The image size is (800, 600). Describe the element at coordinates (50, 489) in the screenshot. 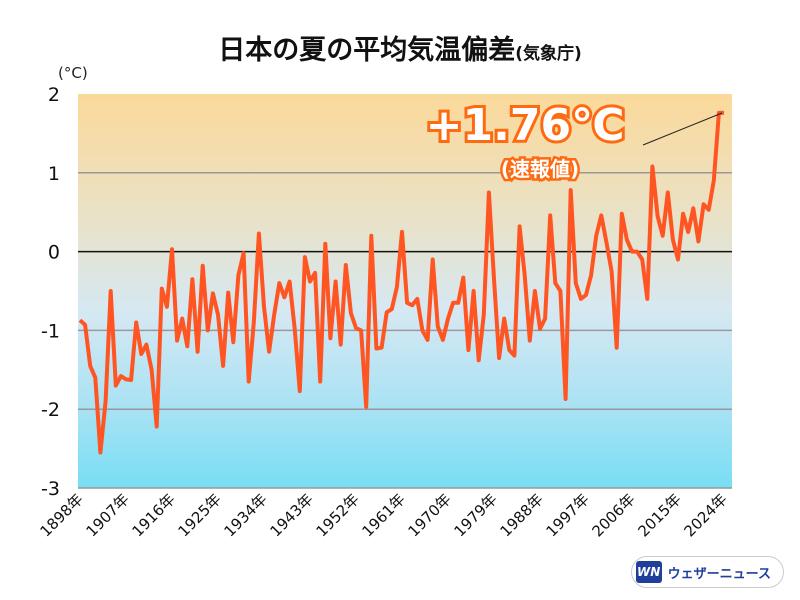

I see `y-tick-label: -3` at that location.